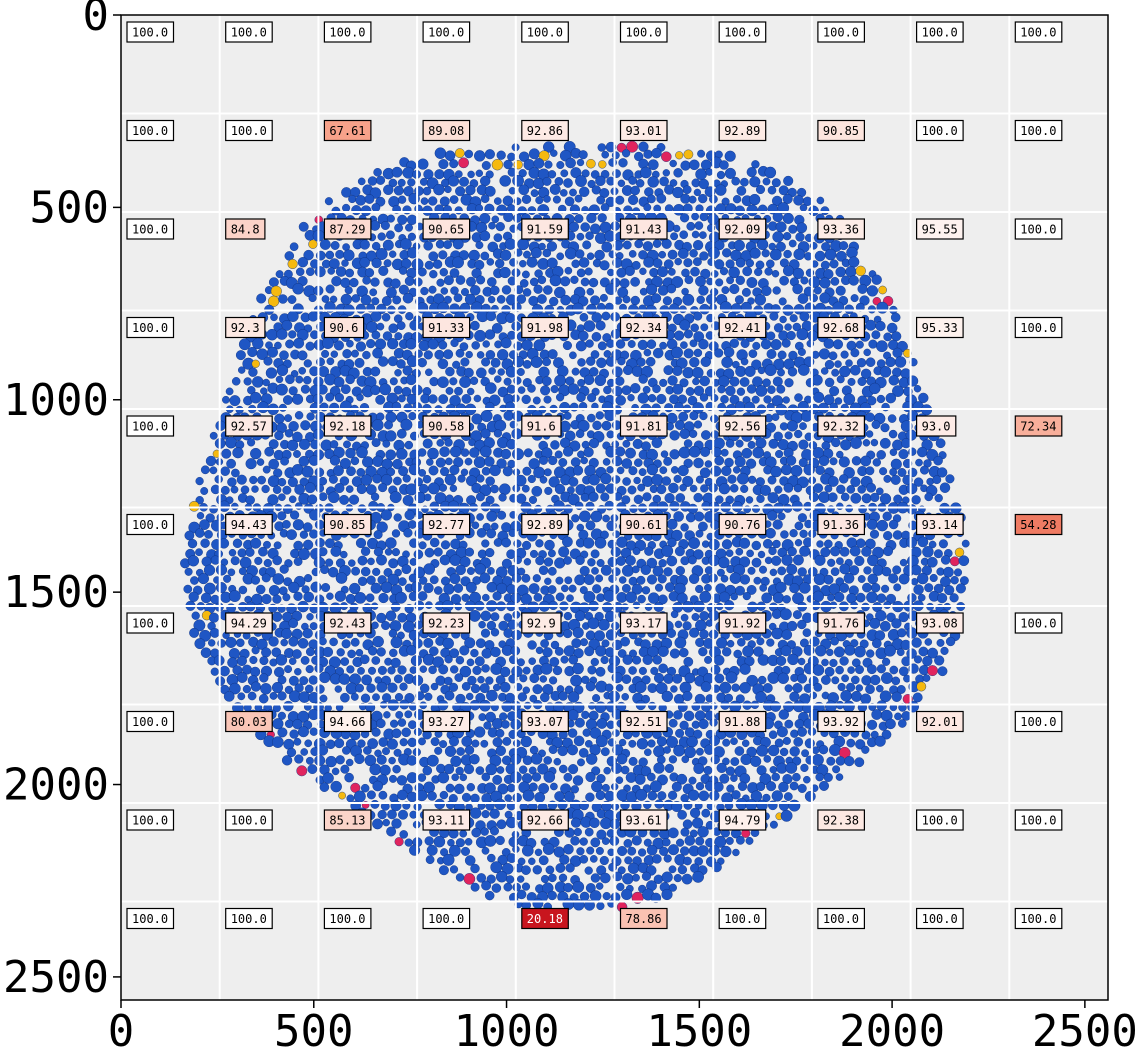 The height and width of the screenshot is (1064, 1142). Describe the element at coordinates (1038, 524) in the screenshot. I see `cell-label: 54.28` at that location.